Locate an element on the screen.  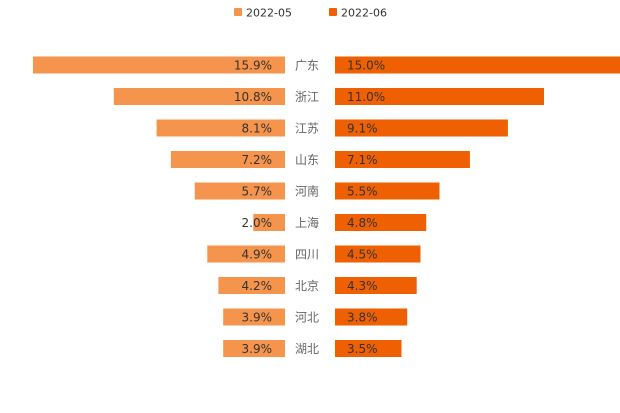
category-label-7: 四川 is located at coordinates (307, 255).